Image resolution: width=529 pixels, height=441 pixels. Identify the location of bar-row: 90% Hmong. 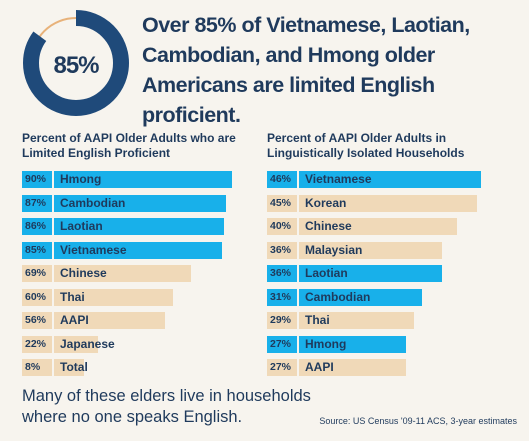
(137, 179).